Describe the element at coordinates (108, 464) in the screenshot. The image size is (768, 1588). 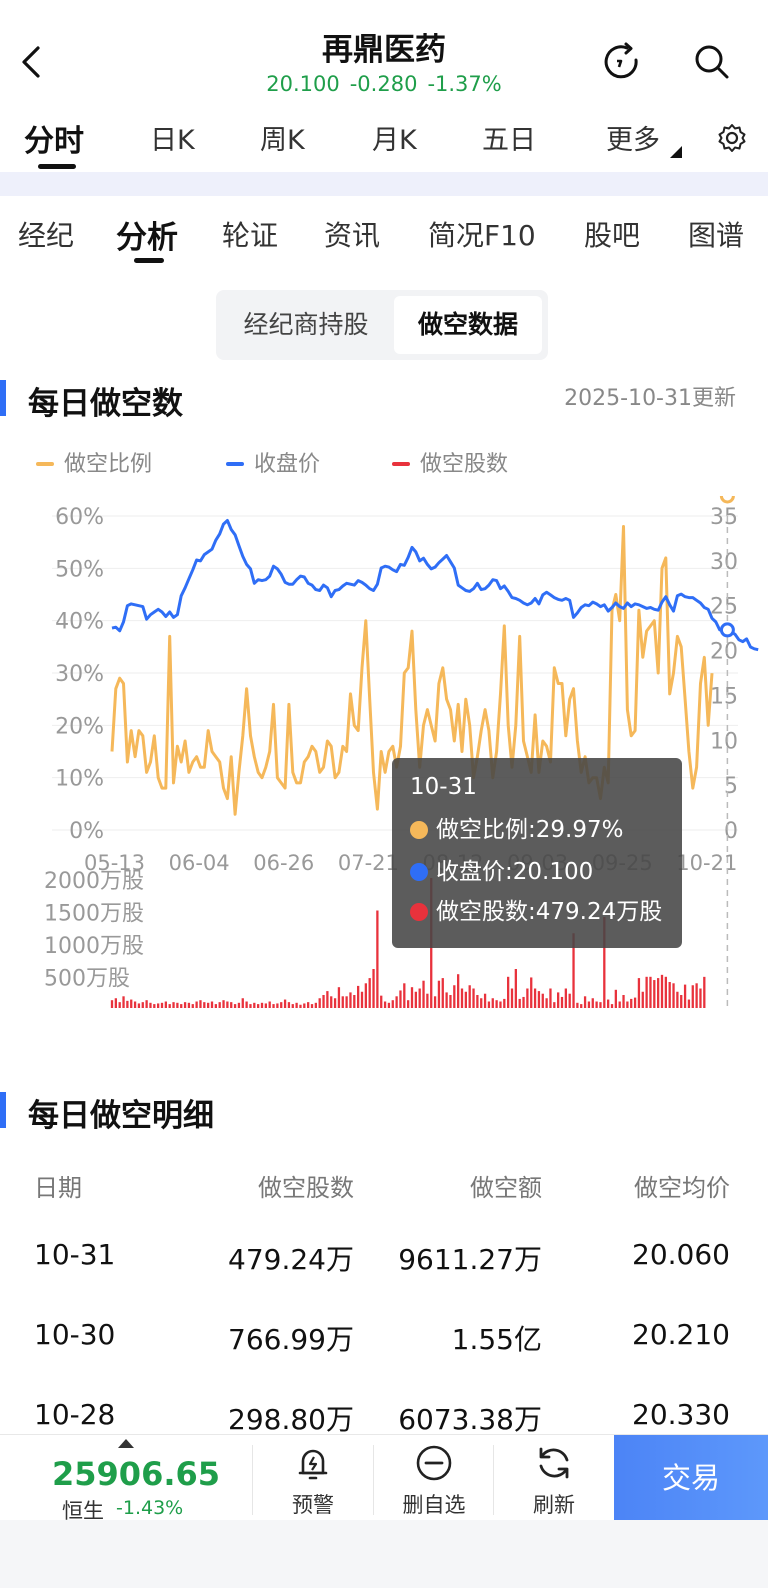
I see `legend-short-ratio: 做空比例` at that location.